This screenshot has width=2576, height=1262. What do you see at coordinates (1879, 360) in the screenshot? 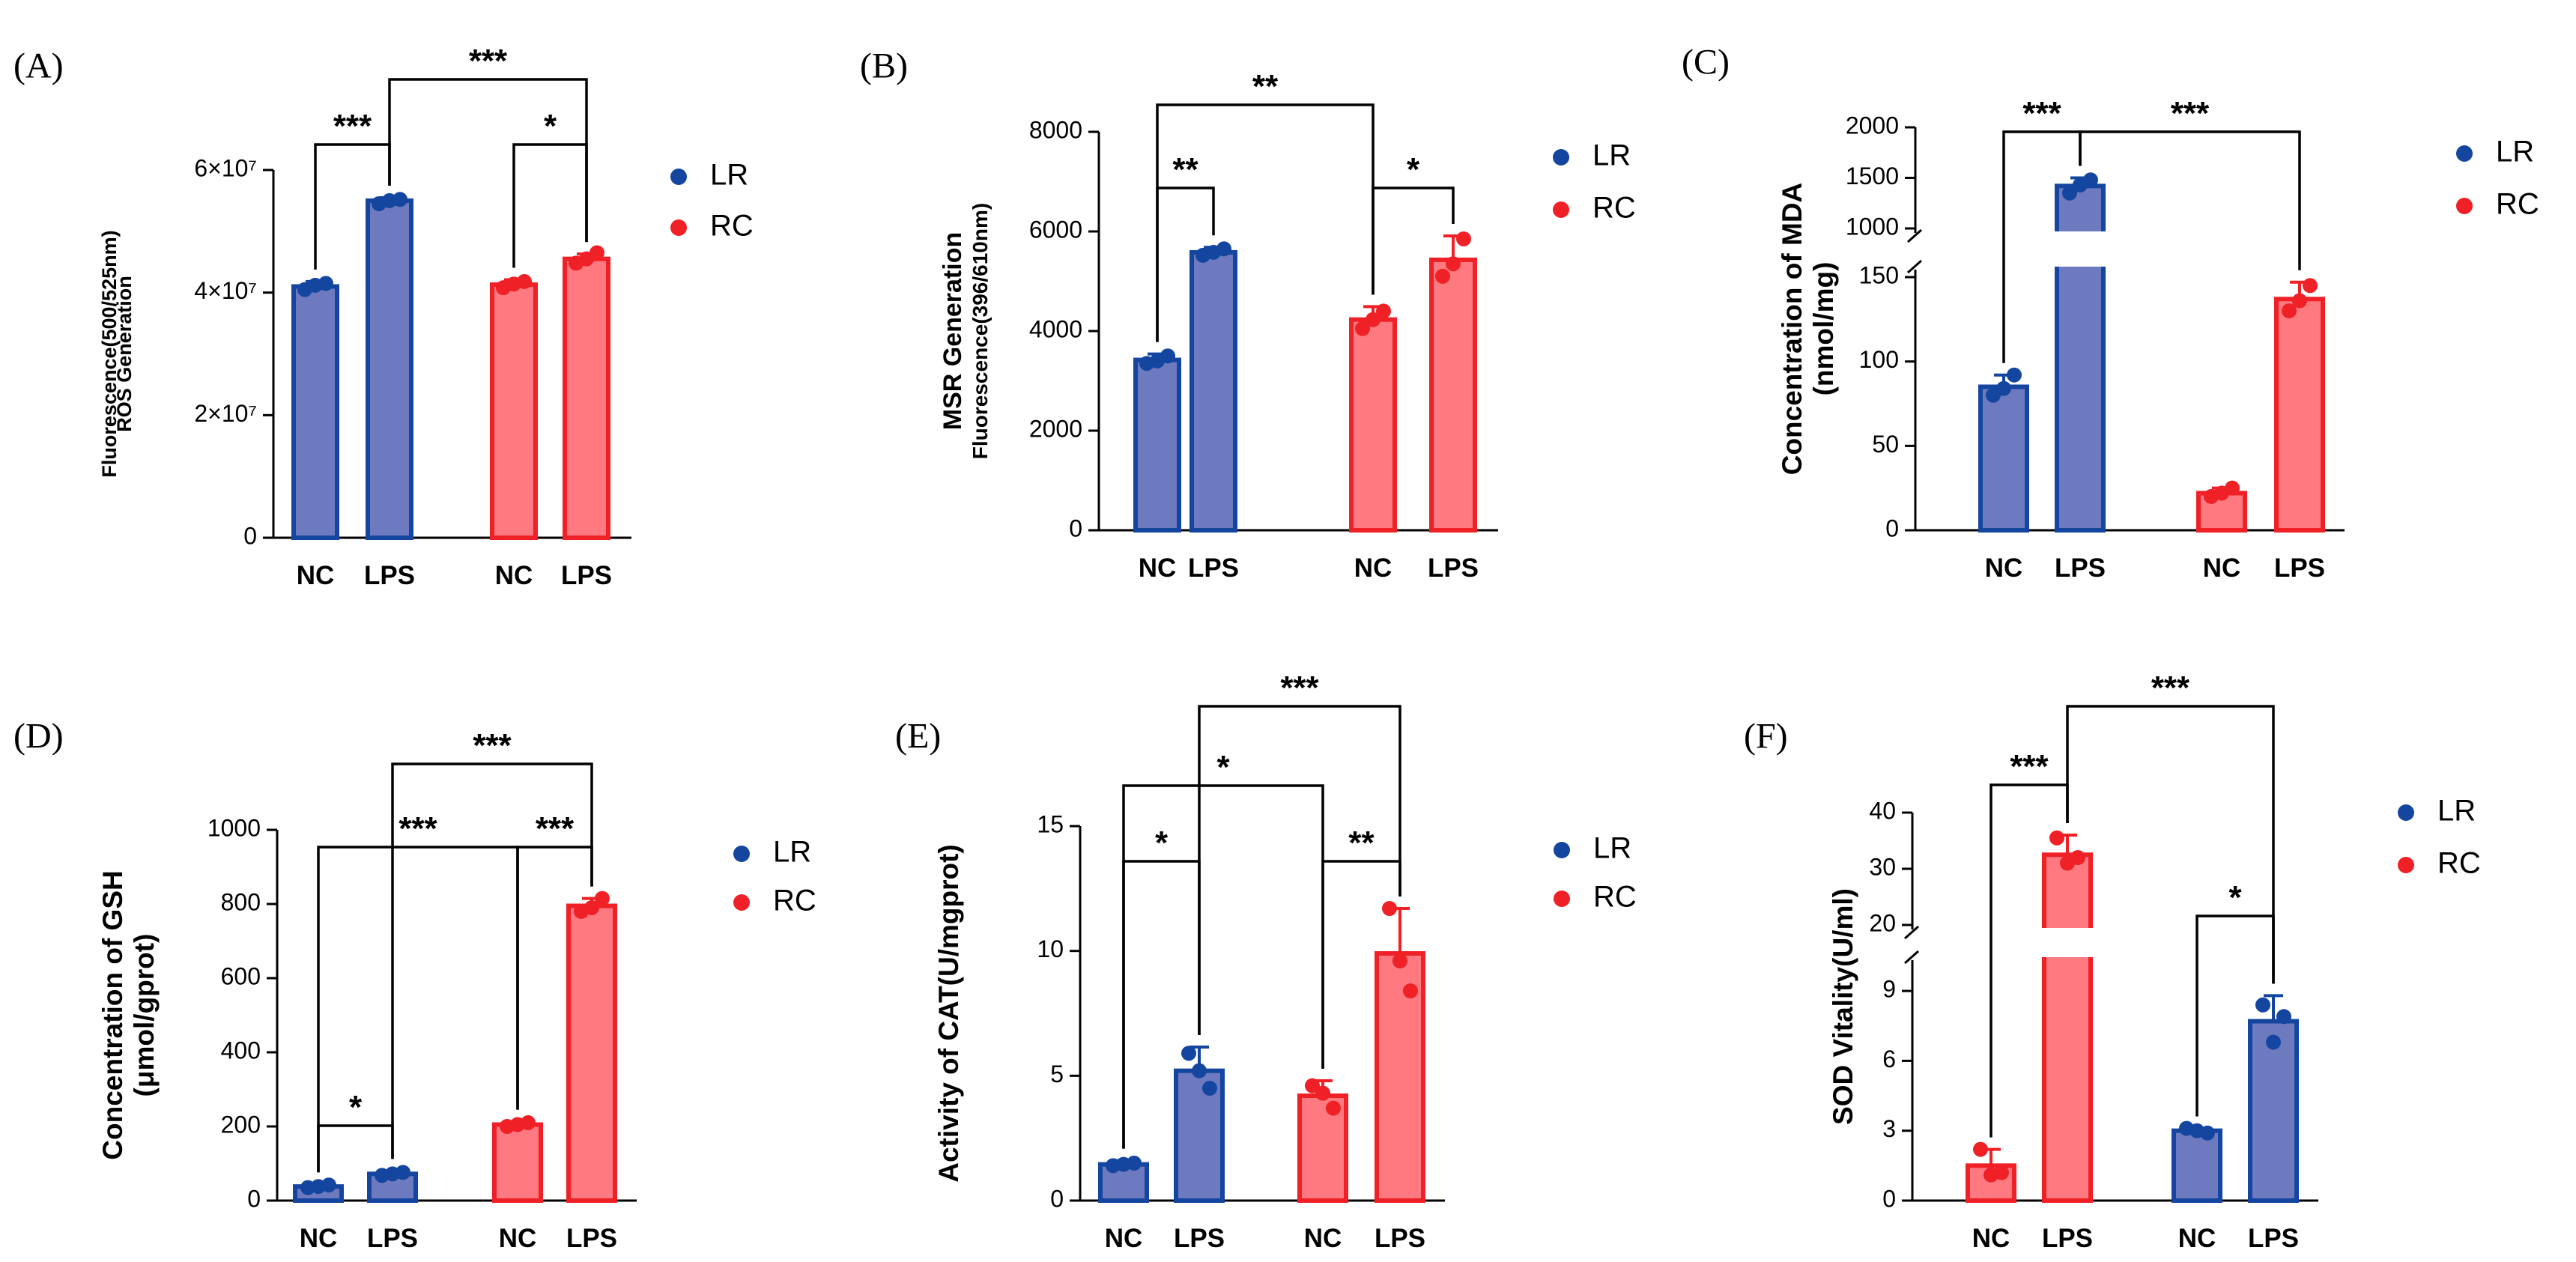
I see `y-tick-label: 100` at bounding box center [1879, 360].